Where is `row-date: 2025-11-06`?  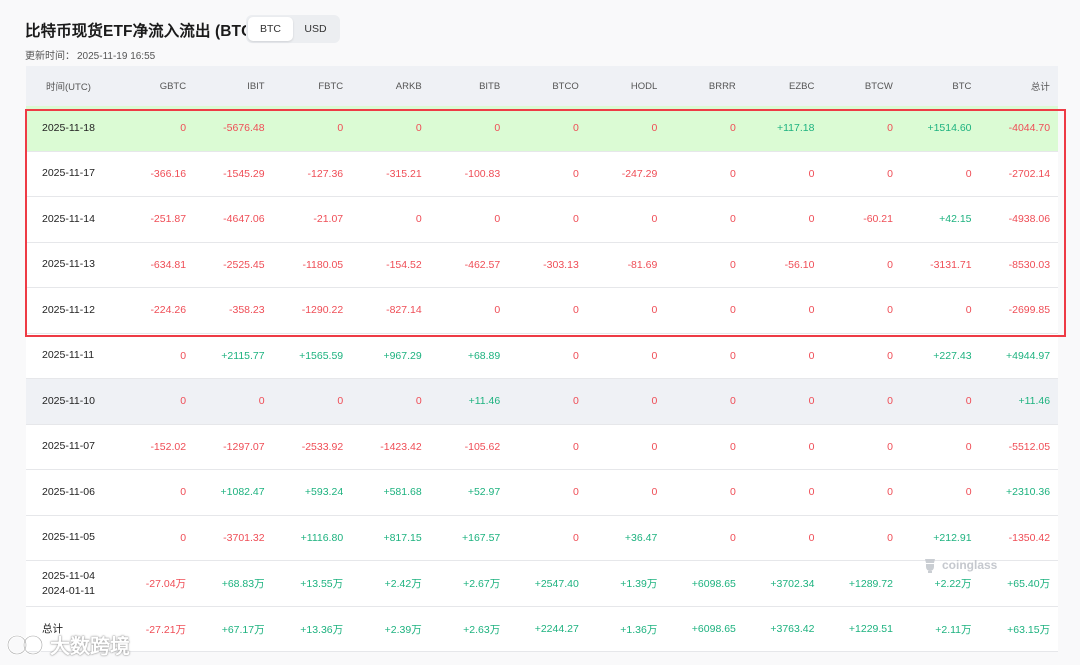
row-date: 2025-11-06 is located at coordinates (71, 492).